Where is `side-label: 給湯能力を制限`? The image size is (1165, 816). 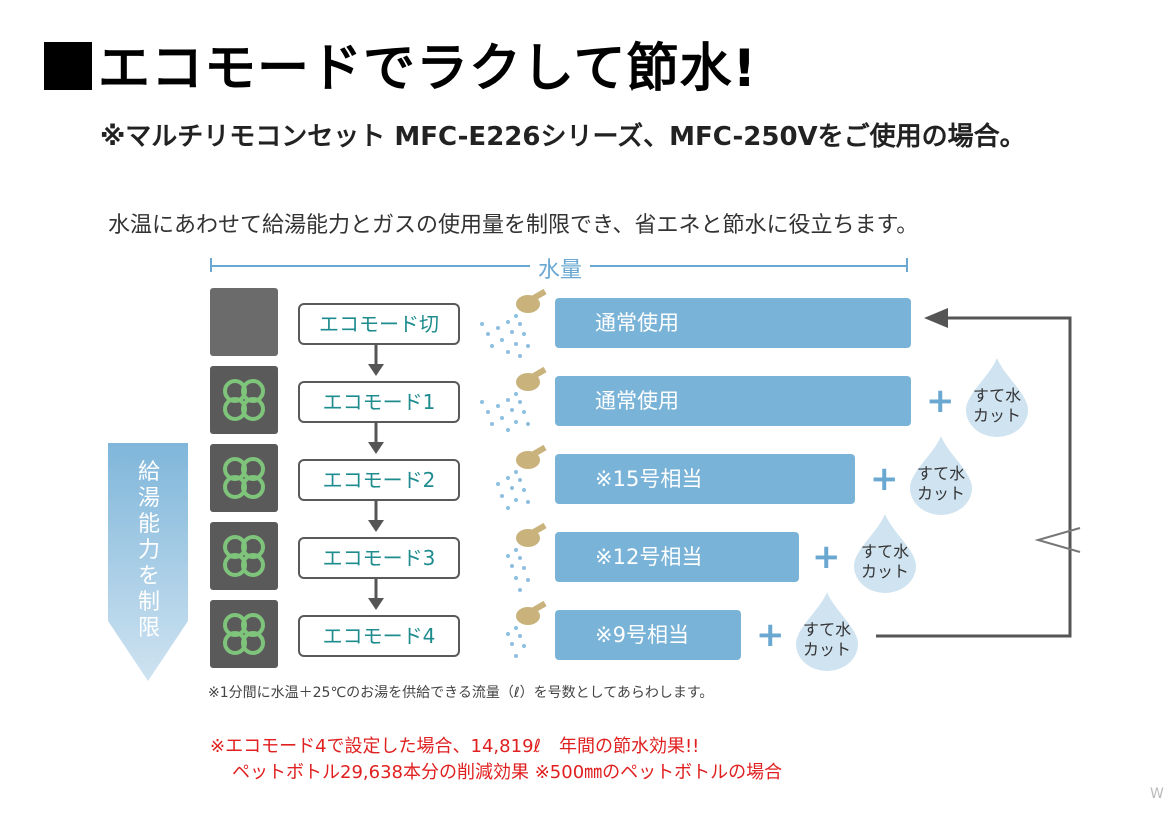
side-label: 給湯能力を制限 is located at coordinates (148, 550).